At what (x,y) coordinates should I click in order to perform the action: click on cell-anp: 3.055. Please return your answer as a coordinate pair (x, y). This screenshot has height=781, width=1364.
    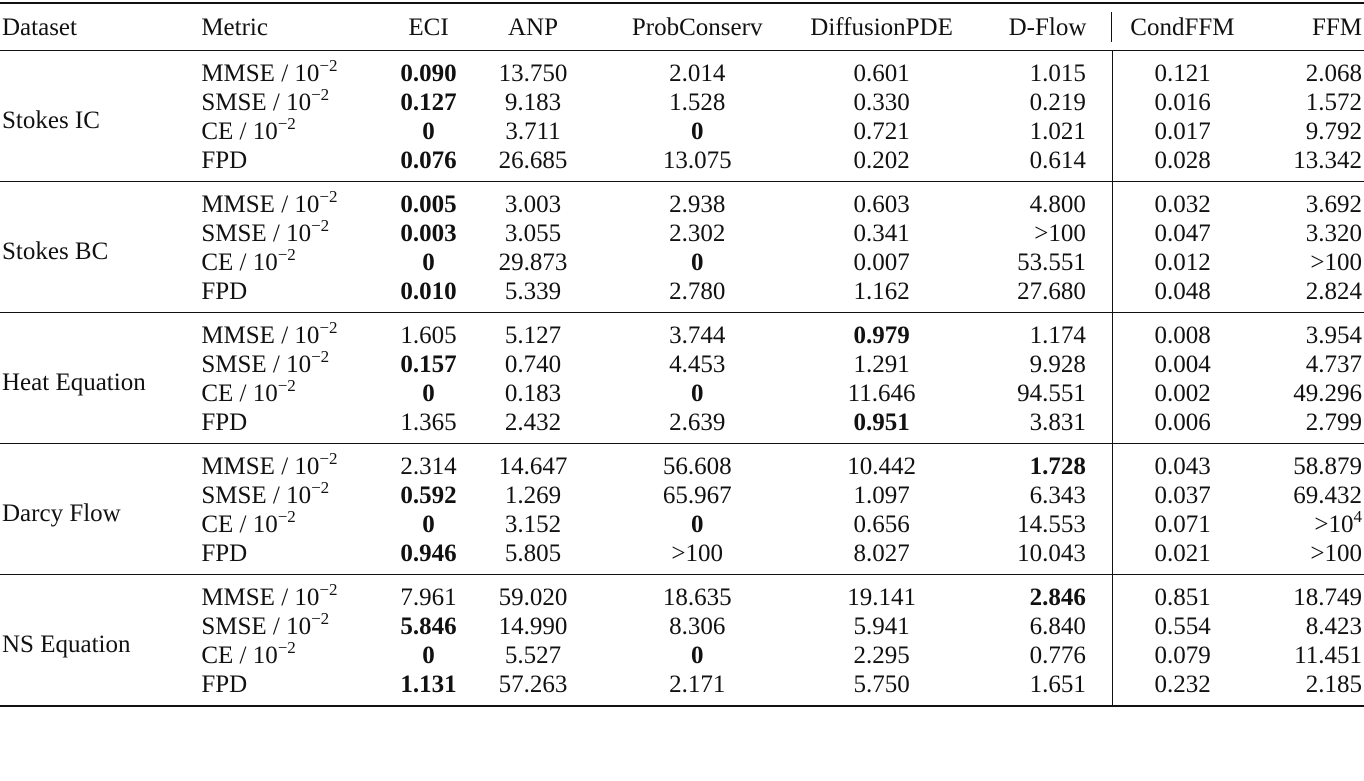
    Looking at the image, I should click on (533, 233).